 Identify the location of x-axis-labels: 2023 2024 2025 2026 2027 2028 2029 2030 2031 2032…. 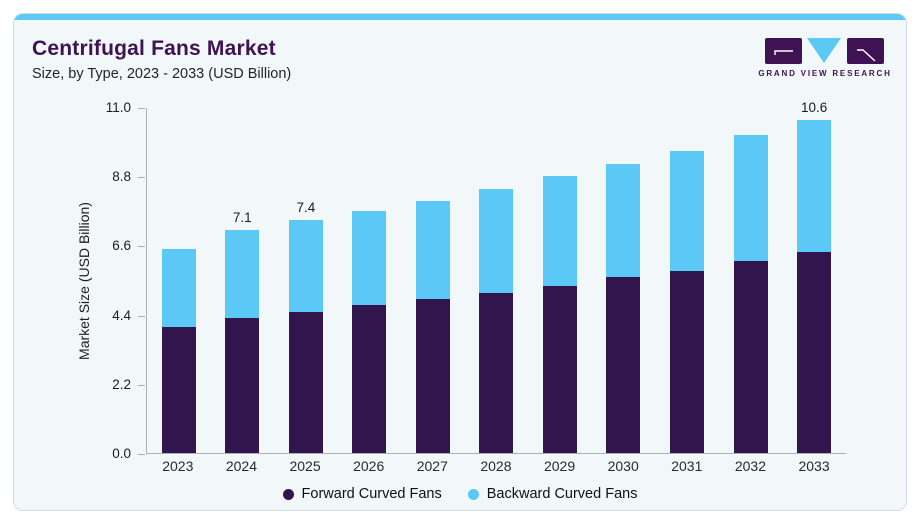
(496, 466).